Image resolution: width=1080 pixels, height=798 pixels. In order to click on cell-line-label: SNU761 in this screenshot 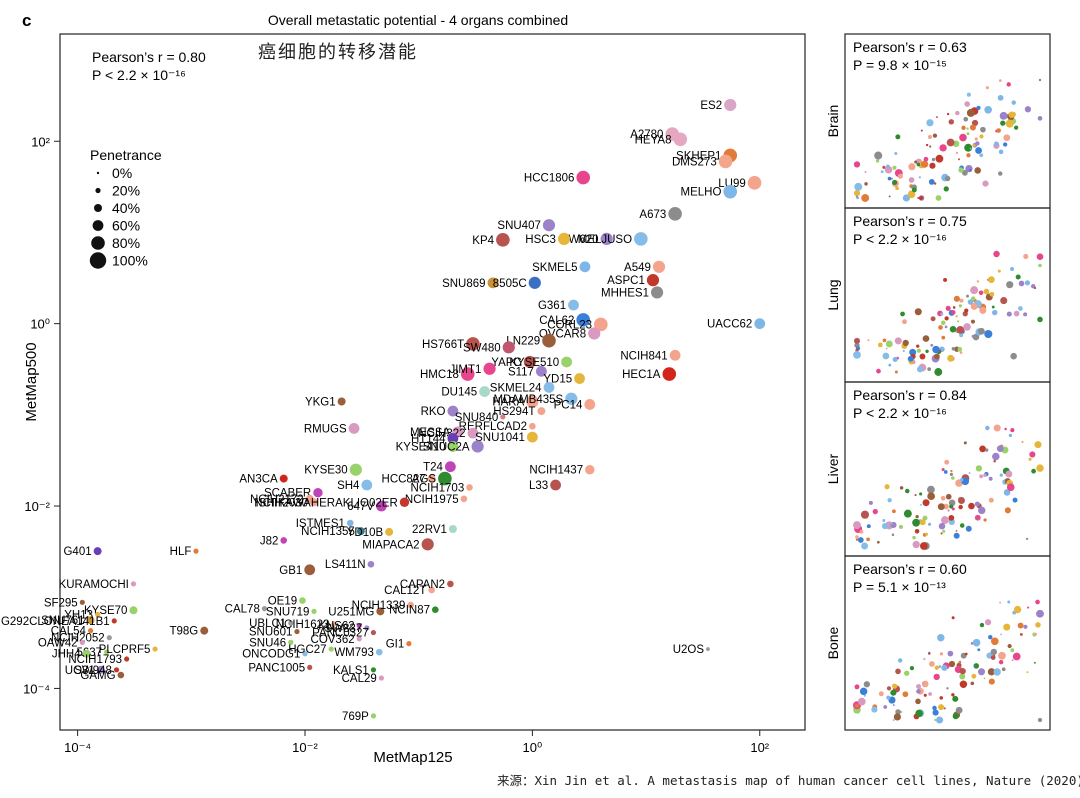, I will do `click(62, 621)`.